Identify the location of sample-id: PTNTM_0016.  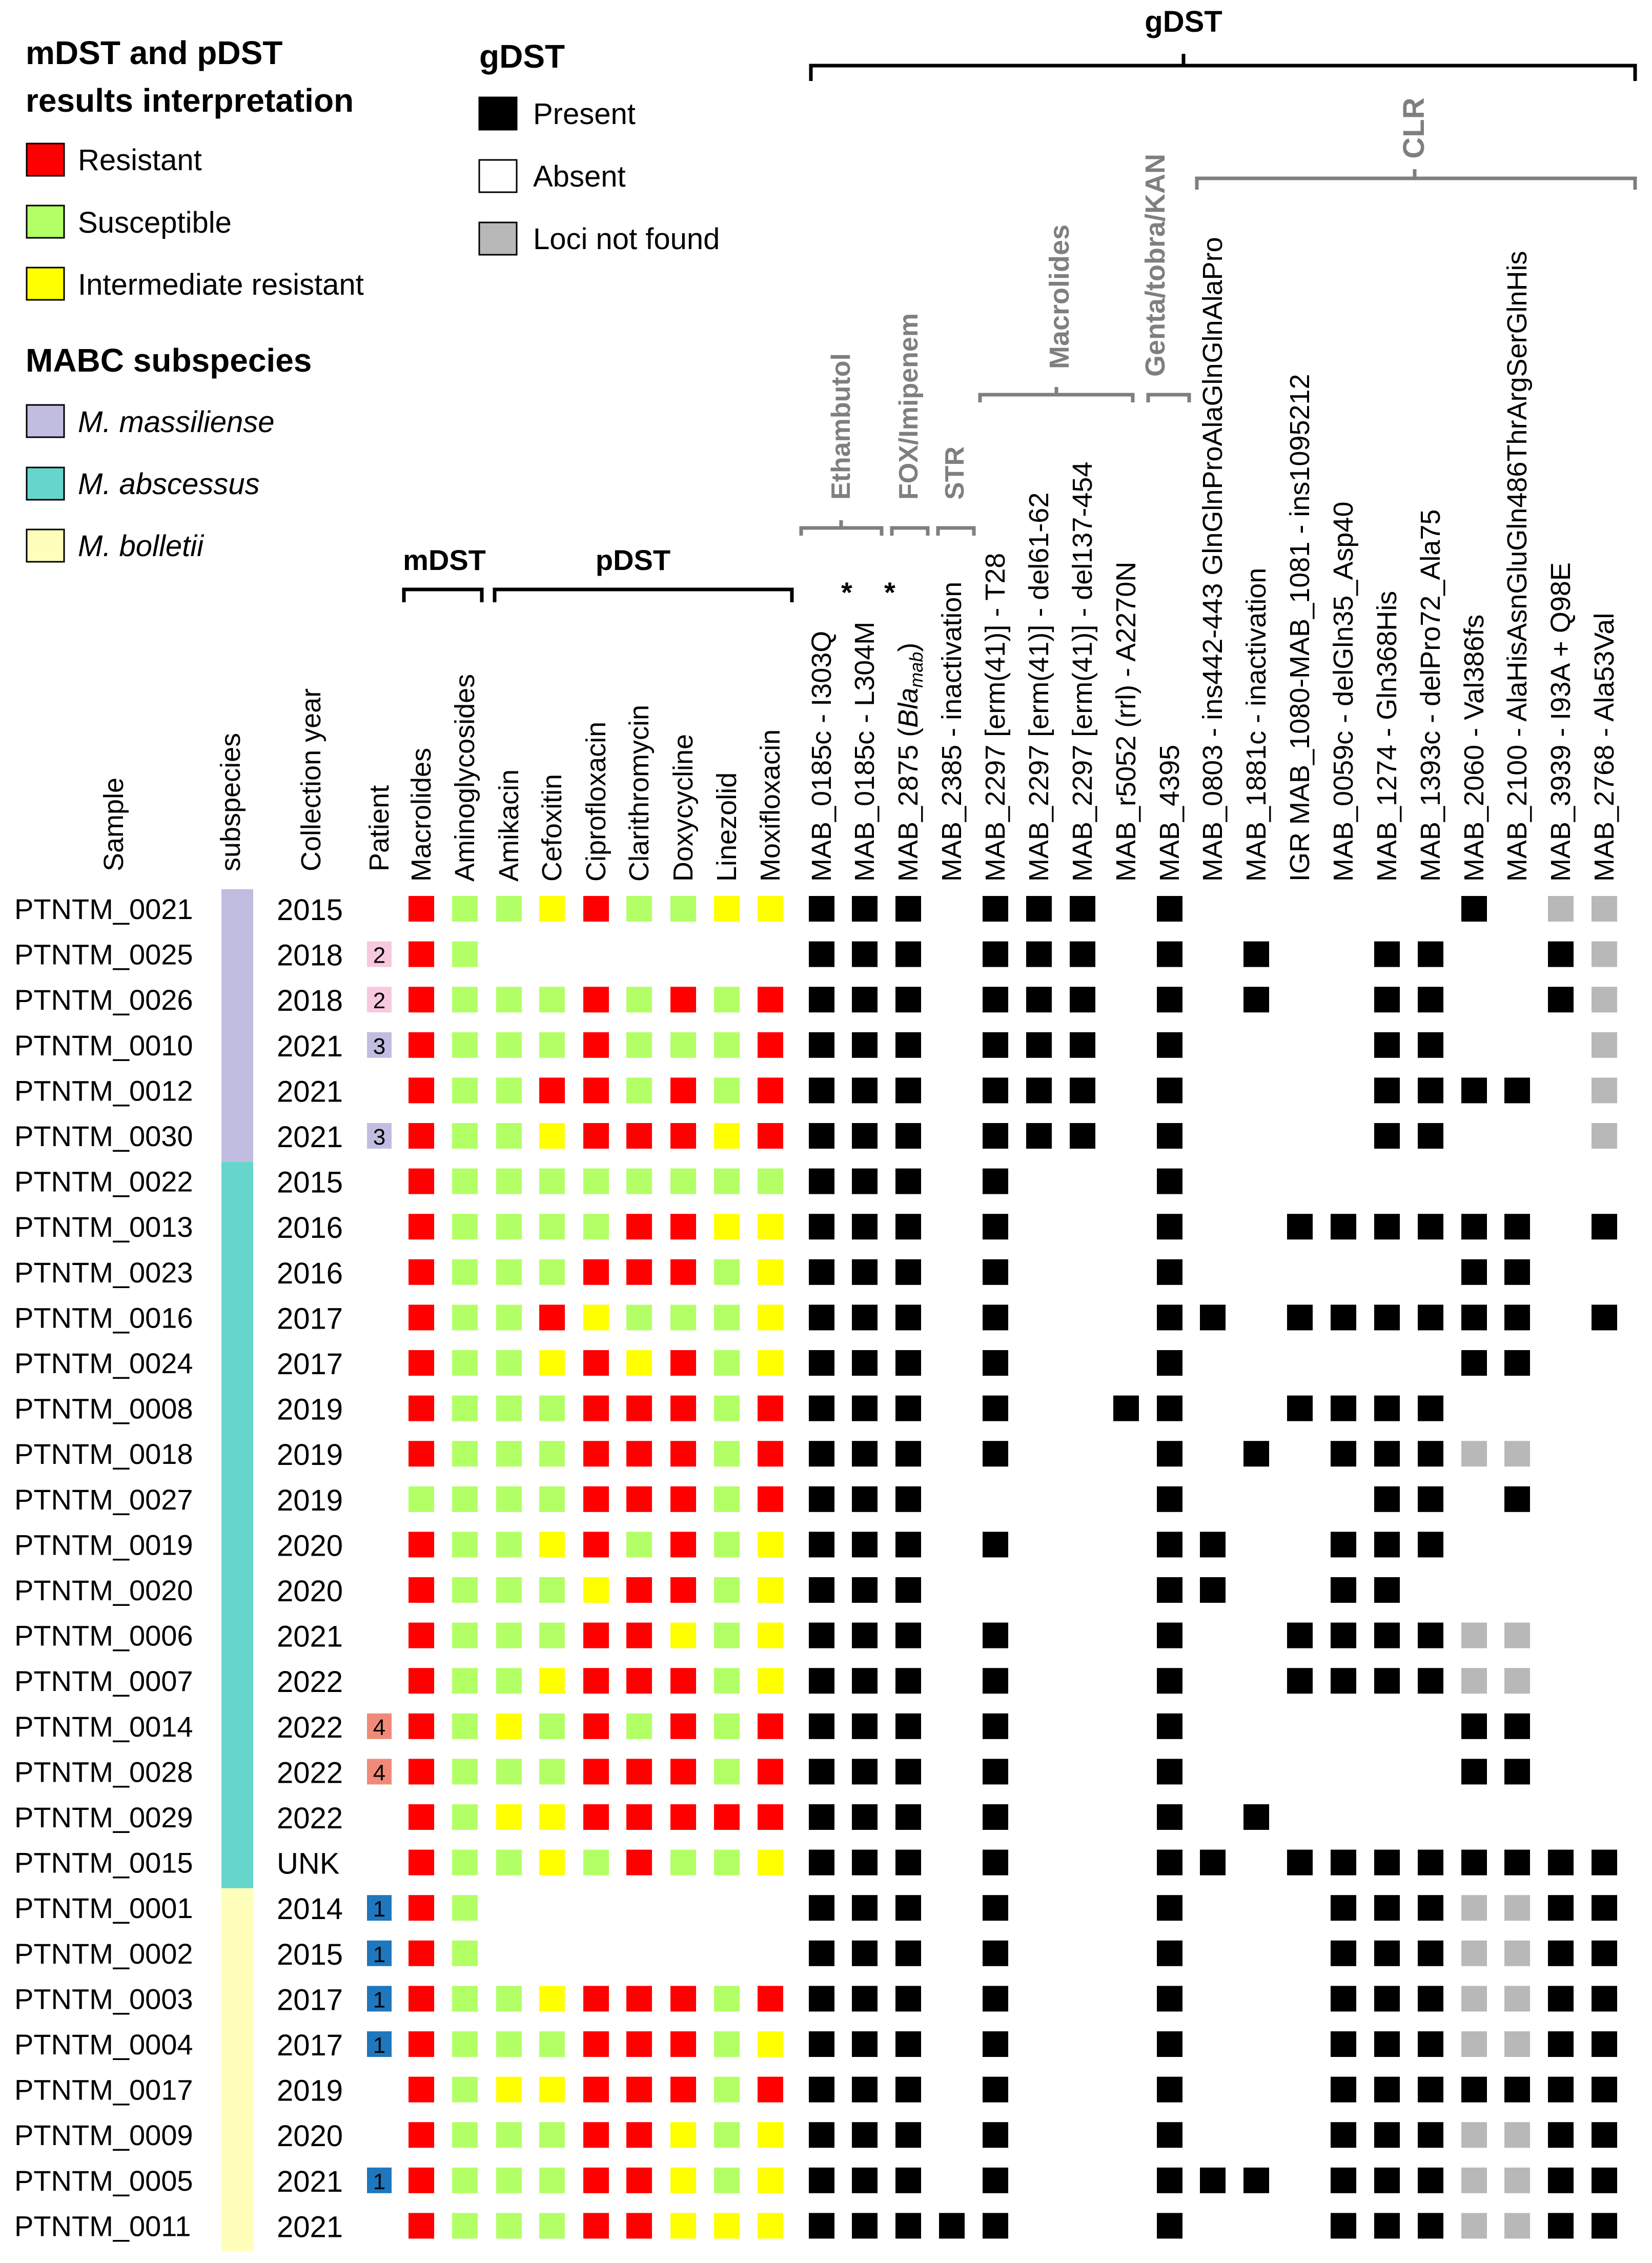
(103, 1317).